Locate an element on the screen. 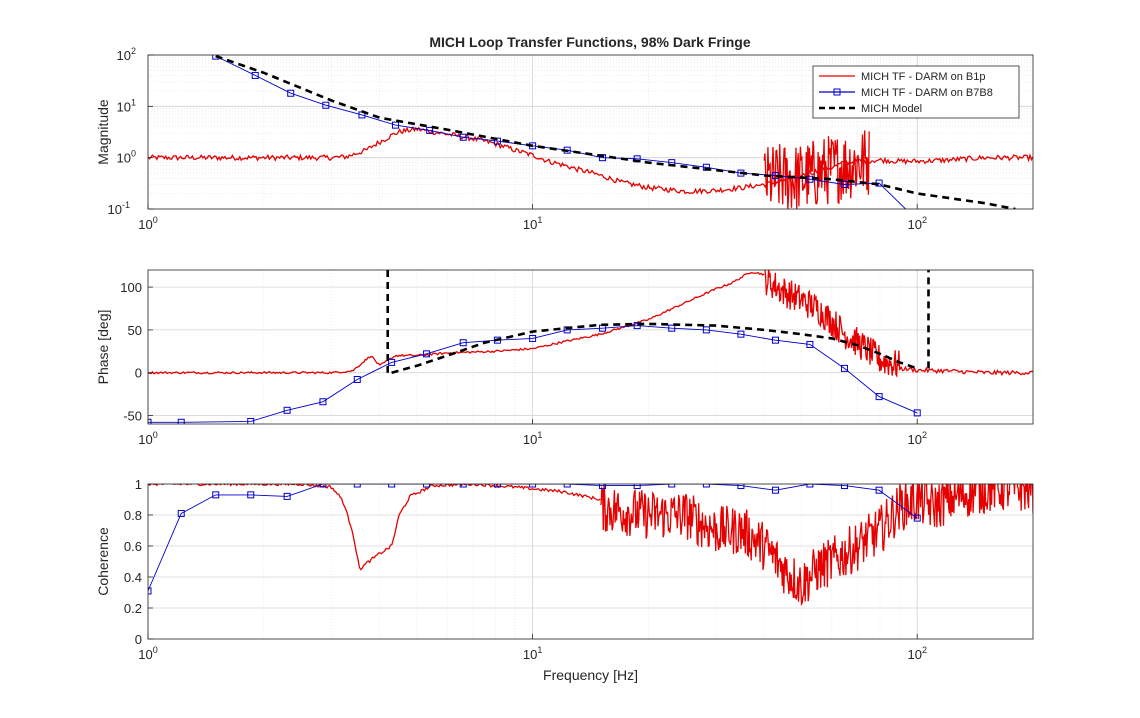 Image resolution: width=1140 pixels, height=718 pixels. y-tick-label: 0.2 is located at coordinates (133, 608).